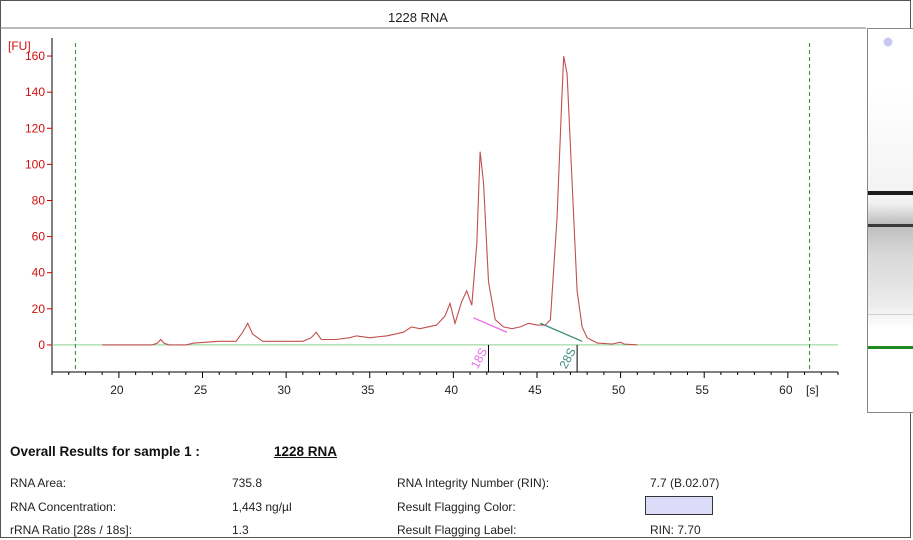  Describe the element at coordinates (457, 530) in the screenshot. I see `flag-label-label: Result Flagging Label:` at that location.